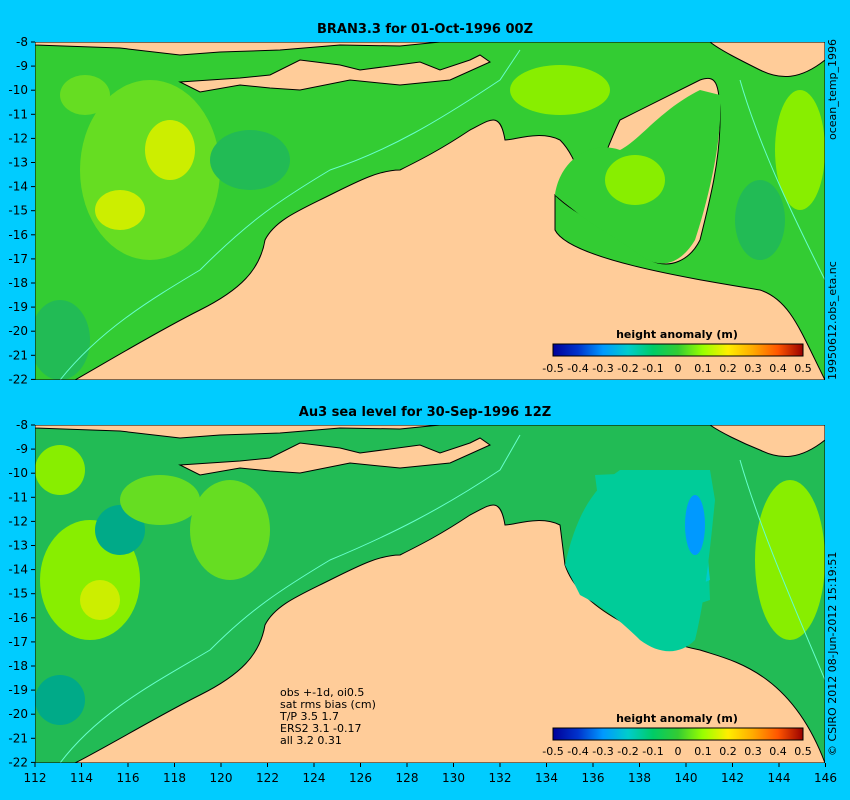 The width and height of the screenshot is (850, 800). What do you see at coordinates (832, 89) in the screenshot?
I see `side-label-file: ocean_temp_1996` at bounding box center [832, 89].